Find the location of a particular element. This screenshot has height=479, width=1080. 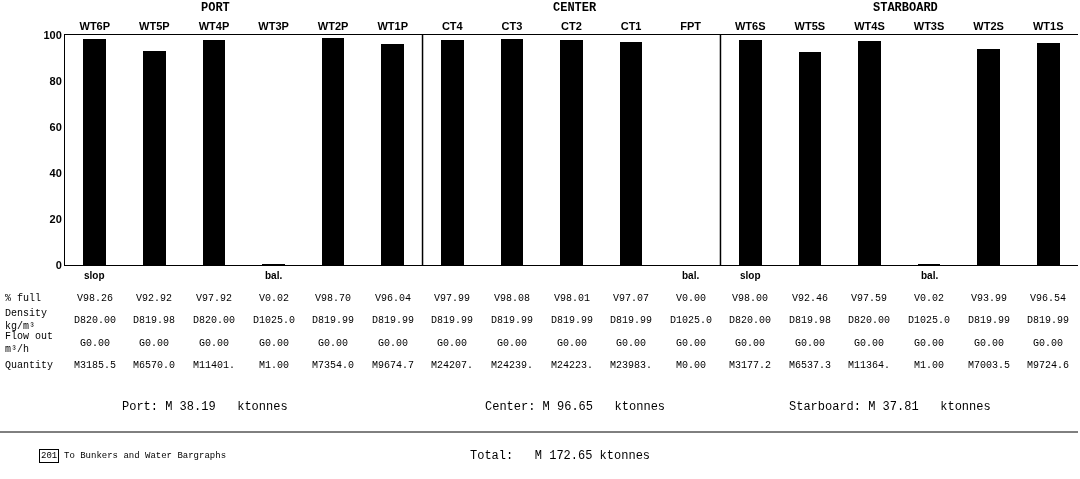

x-tick-label: WT6S is located at coordinates (750, 25).